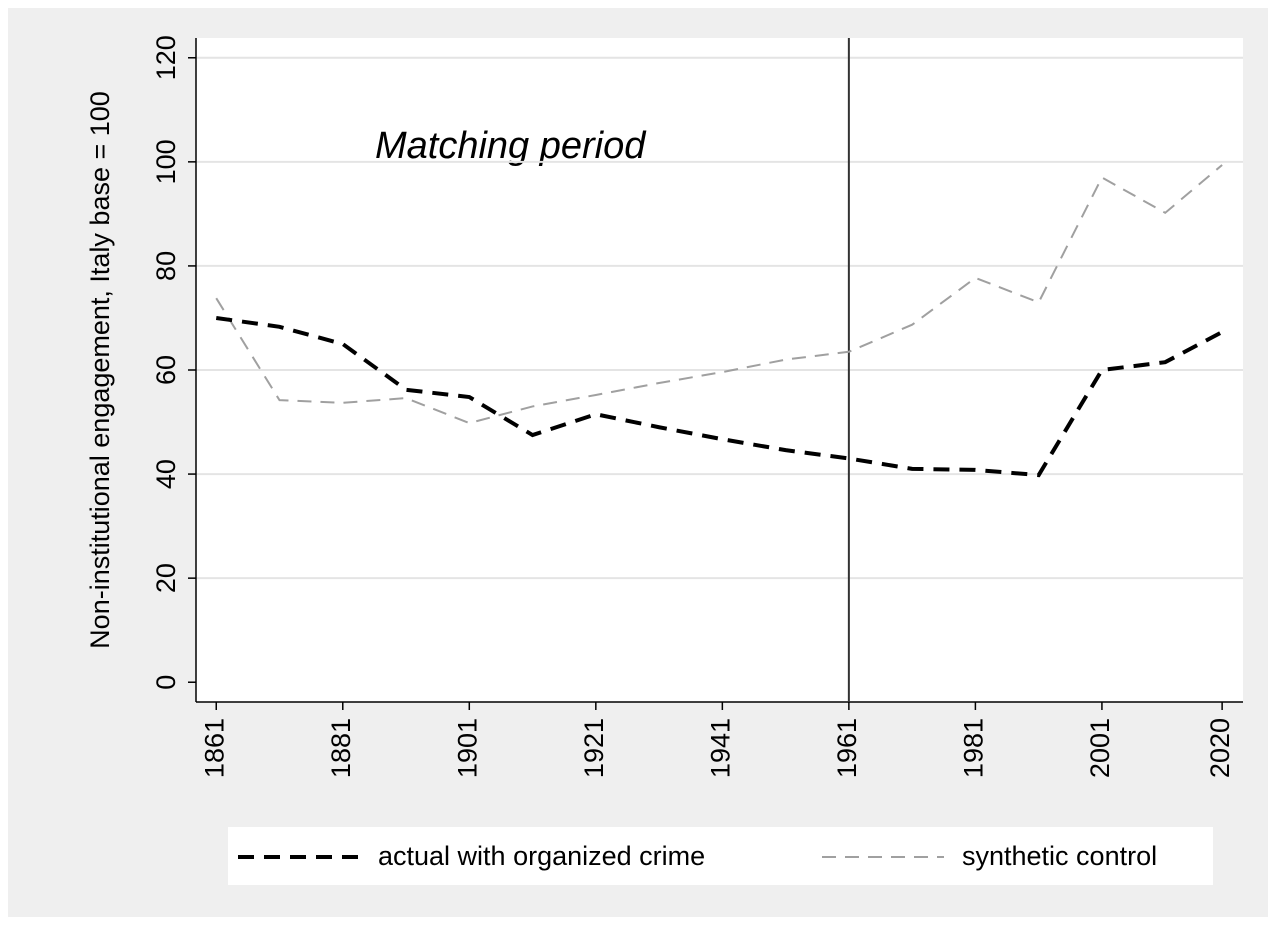 The height and width of the screenshot is (930, 1276). Describe the element at coordinates (1100, 748) in the screenshot. I see `x-tick-label: 2001` at that location.